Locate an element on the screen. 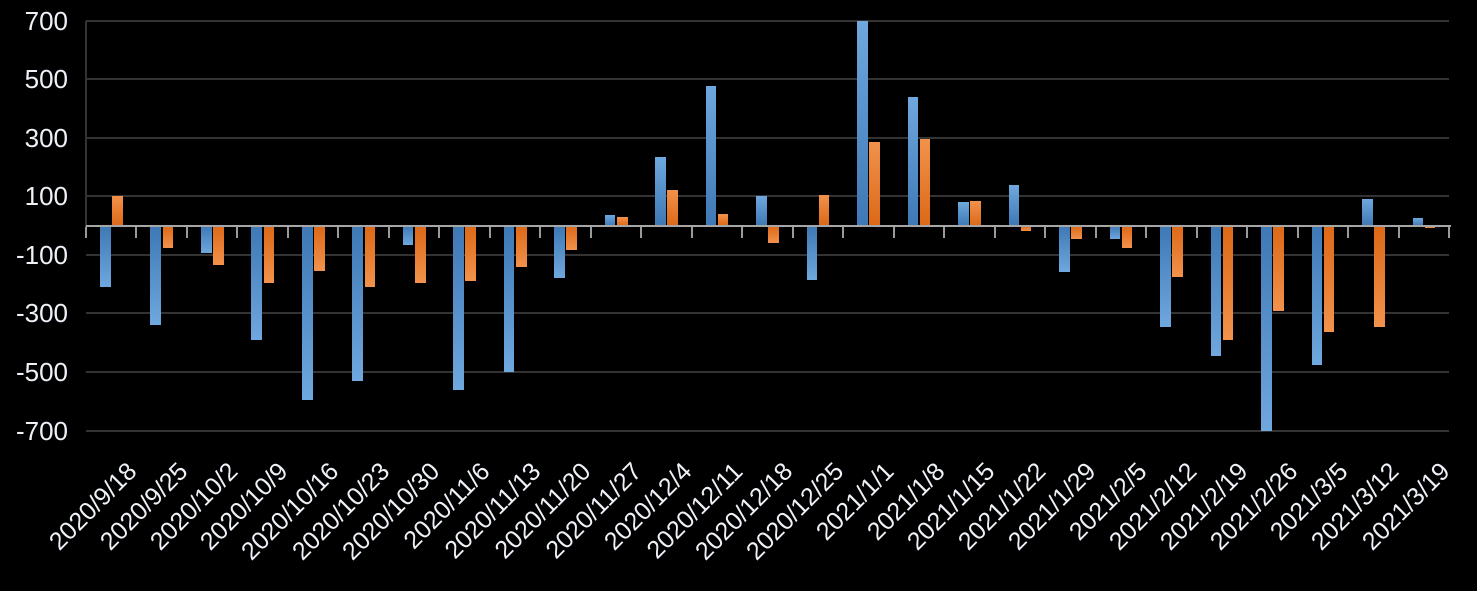 This screenshot has width=1477, height=591. blue-bar-2021/3/19 is located at coordinates (1418, 222).